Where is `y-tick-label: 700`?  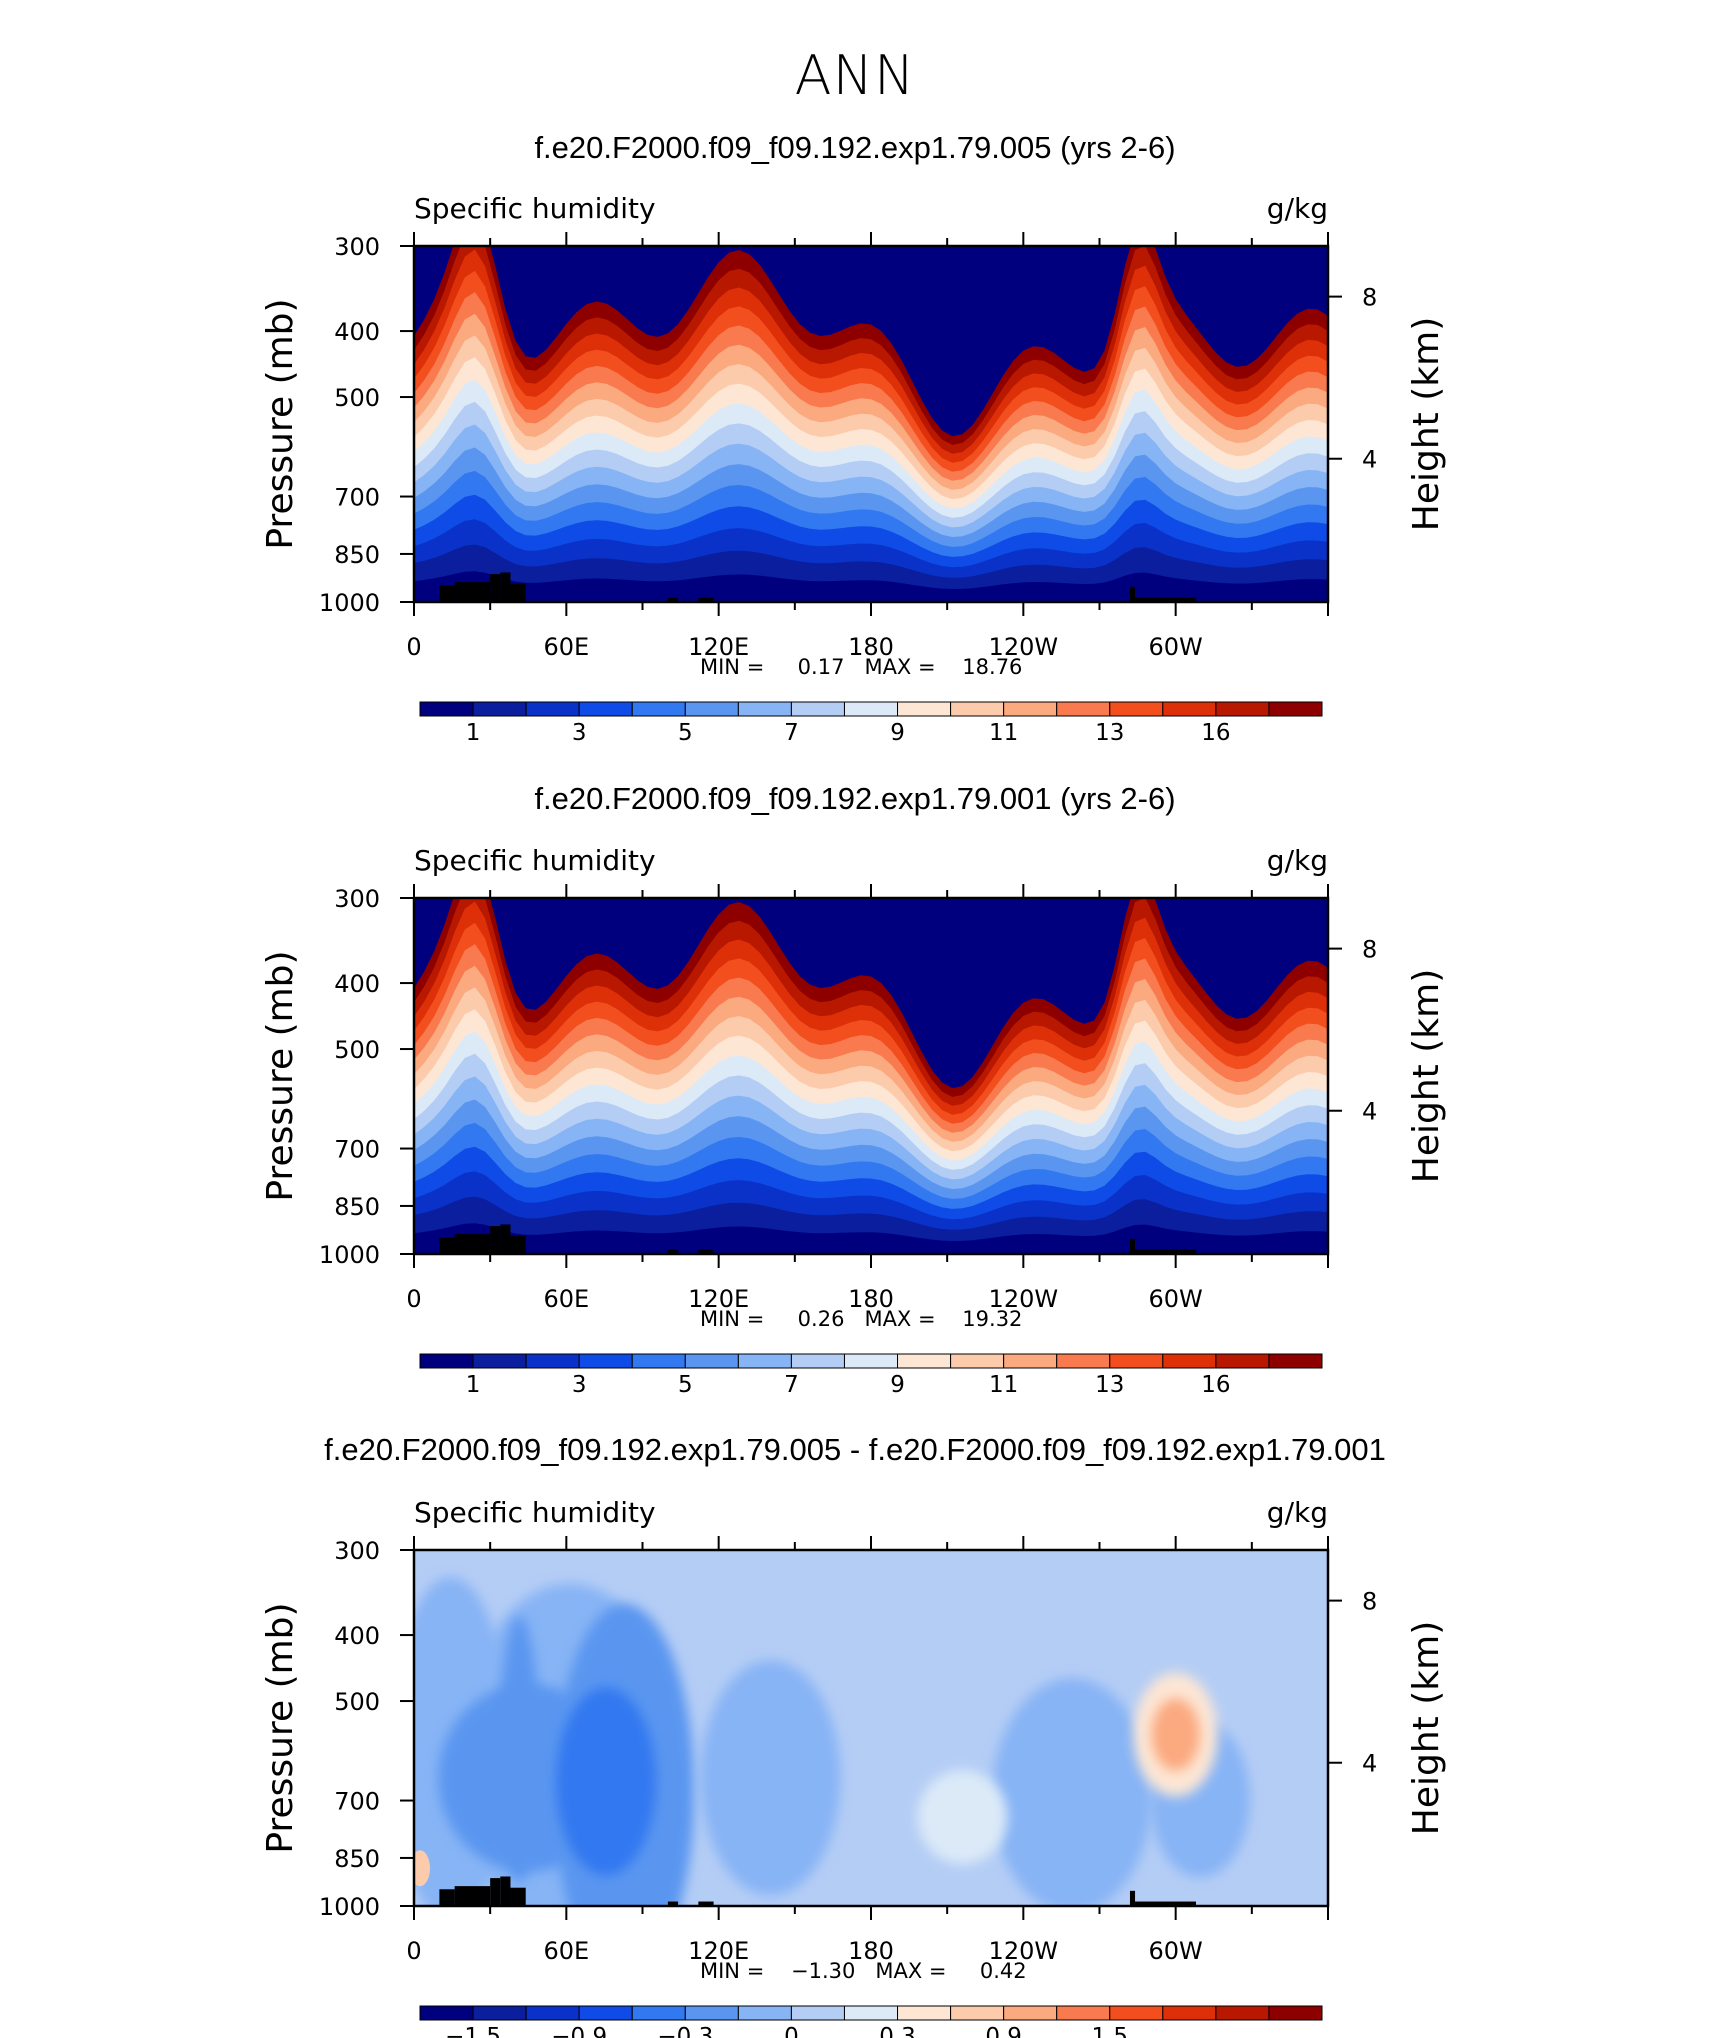 y-tick-label: 700 is located at coordinates (357, 1802).